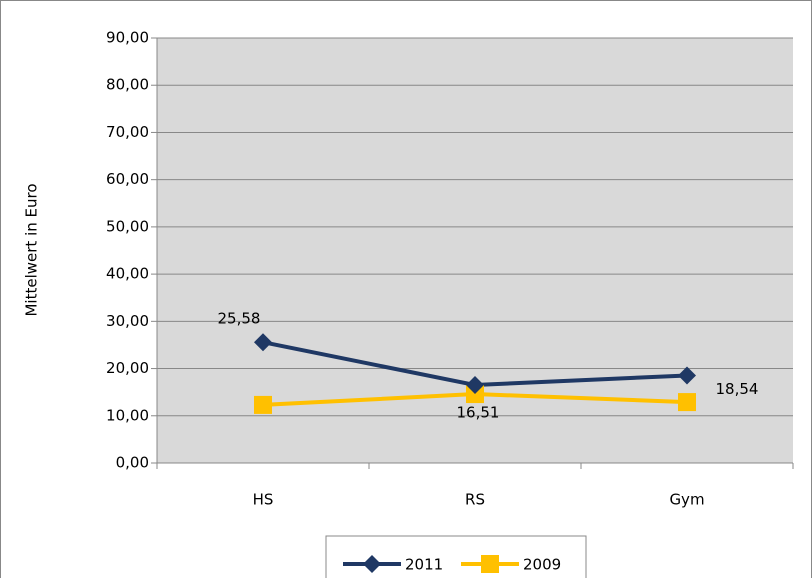  I want to click on y-tick-label: 30,00, so click(127, 321).